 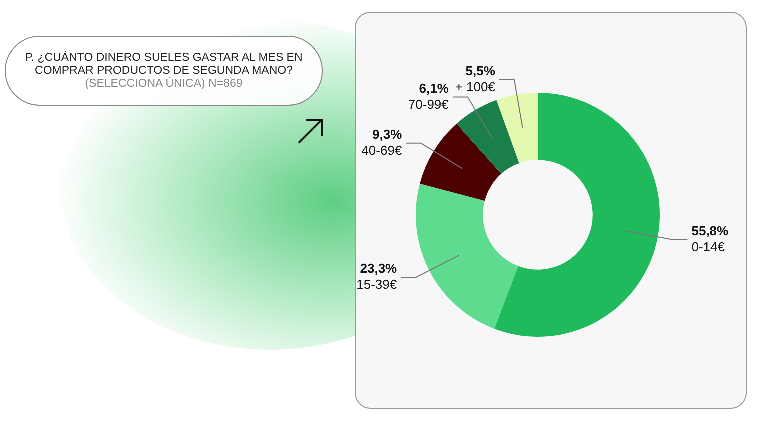 I want to click on data-label: 23,3%, so click(x=379, y=268).